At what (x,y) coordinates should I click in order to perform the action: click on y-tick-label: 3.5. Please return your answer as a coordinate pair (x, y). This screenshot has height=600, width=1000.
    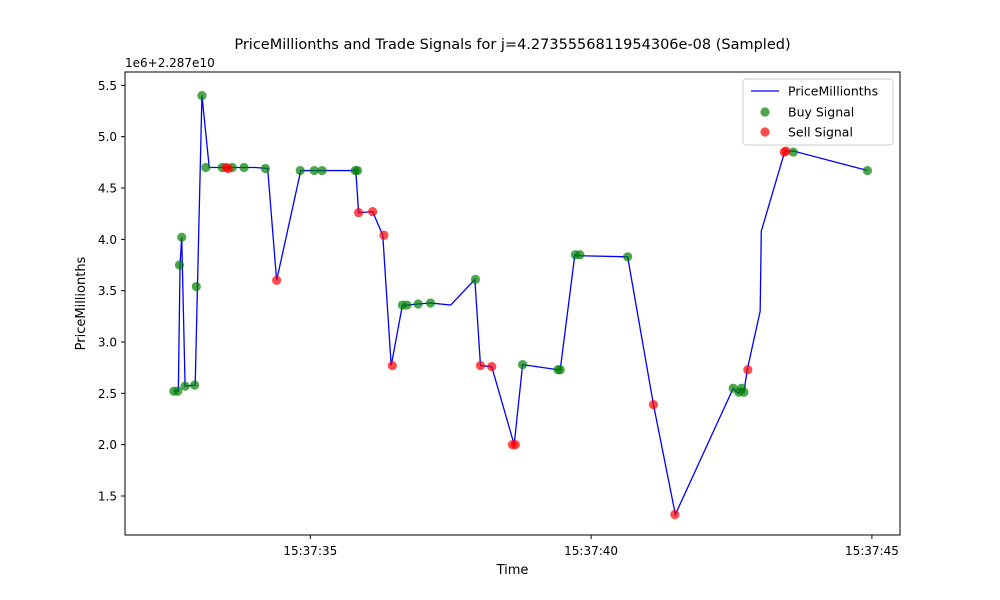
    Looking at the image, I should click on (107, 291).